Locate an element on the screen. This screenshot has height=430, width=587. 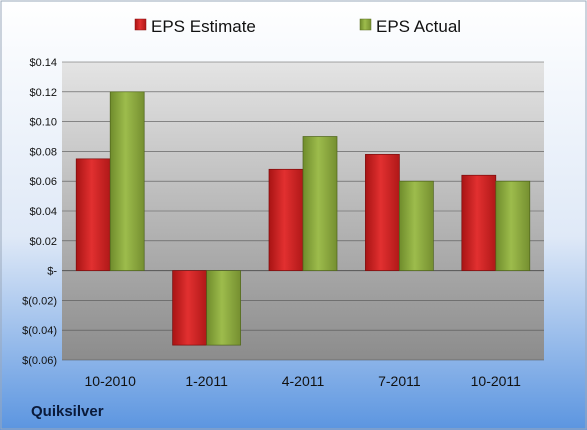
legend: EPS Estimate EPS Actual is located at coordinates (297, 26).